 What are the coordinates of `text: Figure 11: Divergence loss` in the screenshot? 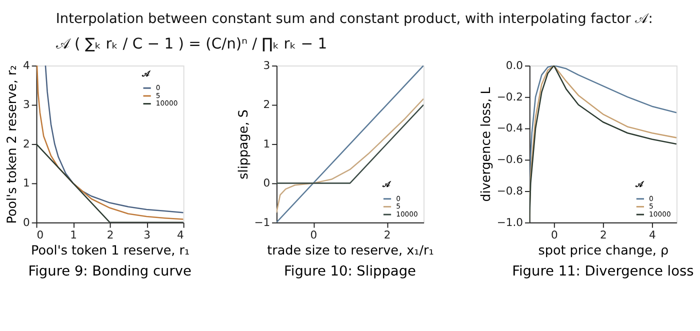 It's located at (603, 271).